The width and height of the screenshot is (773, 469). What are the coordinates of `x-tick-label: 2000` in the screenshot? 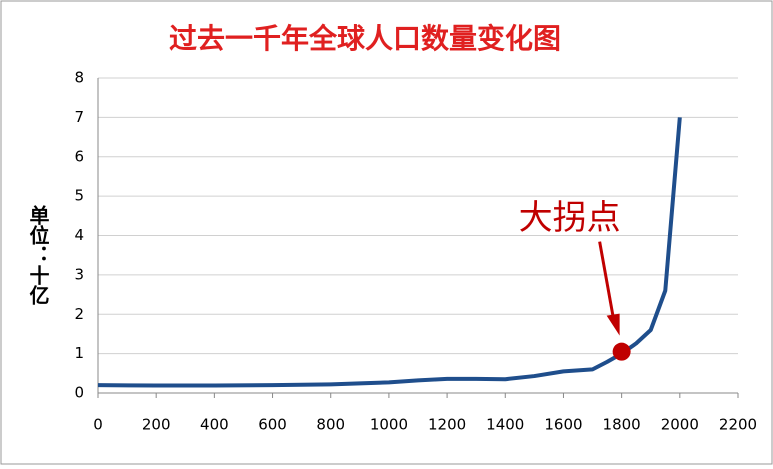 It's located at (680, 425).